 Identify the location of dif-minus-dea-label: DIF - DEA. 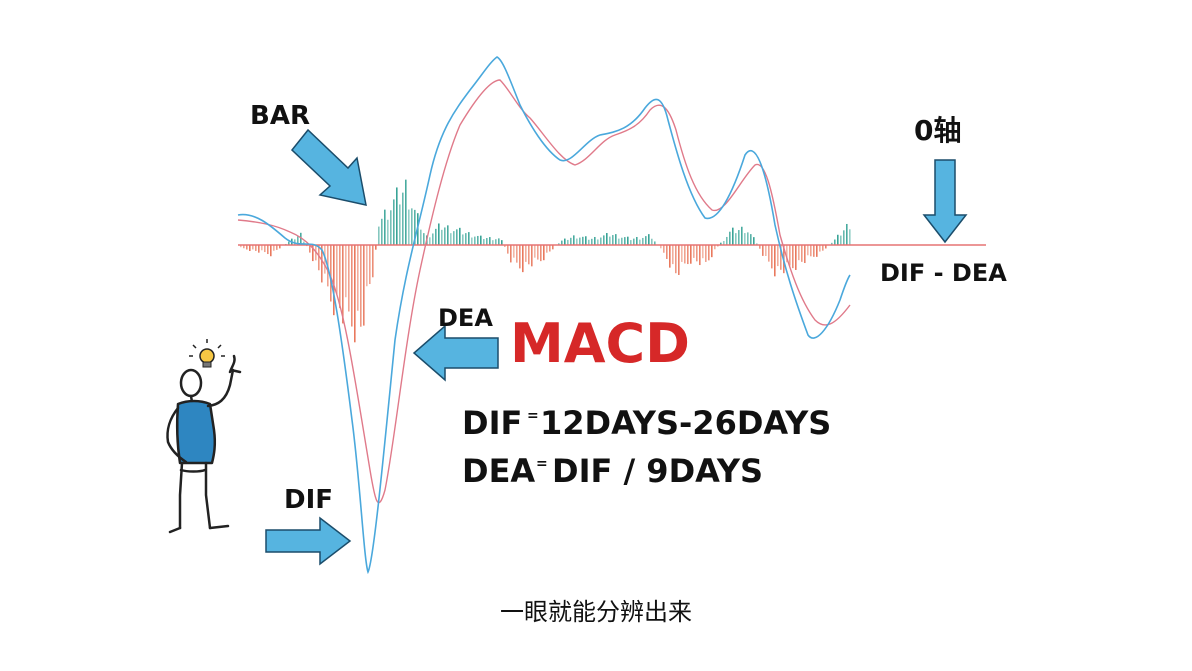
(943, 273).